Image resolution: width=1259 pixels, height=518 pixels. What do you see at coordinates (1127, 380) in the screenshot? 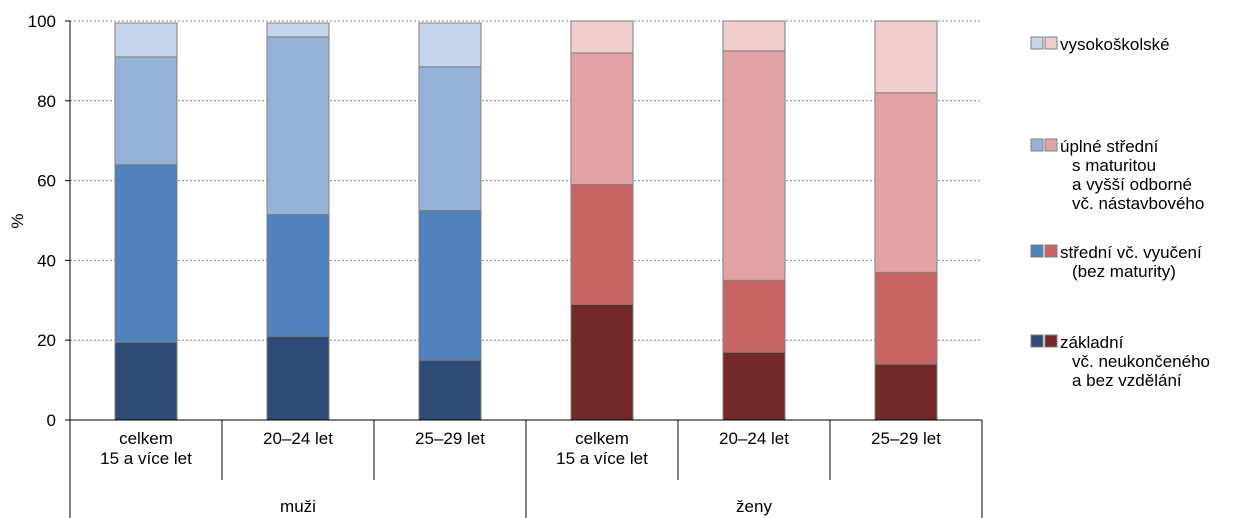
I see `legend-label: a bez vzdělání` at bounding box center [1127, 380].